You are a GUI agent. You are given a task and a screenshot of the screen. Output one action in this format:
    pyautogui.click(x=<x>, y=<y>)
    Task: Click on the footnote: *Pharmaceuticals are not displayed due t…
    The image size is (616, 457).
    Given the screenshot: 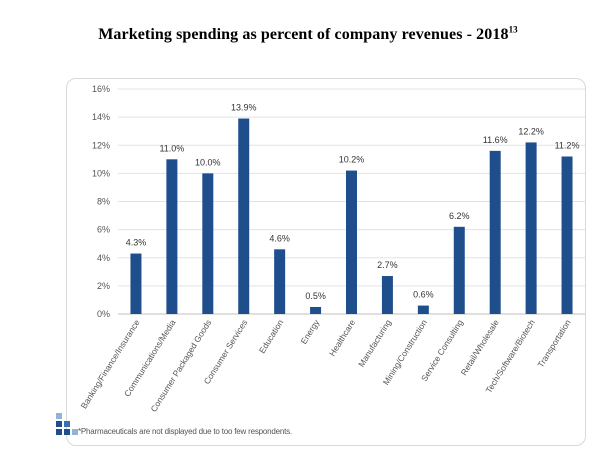 What is the action you would take?
    pyautogui.click(x=185, y=431)
    